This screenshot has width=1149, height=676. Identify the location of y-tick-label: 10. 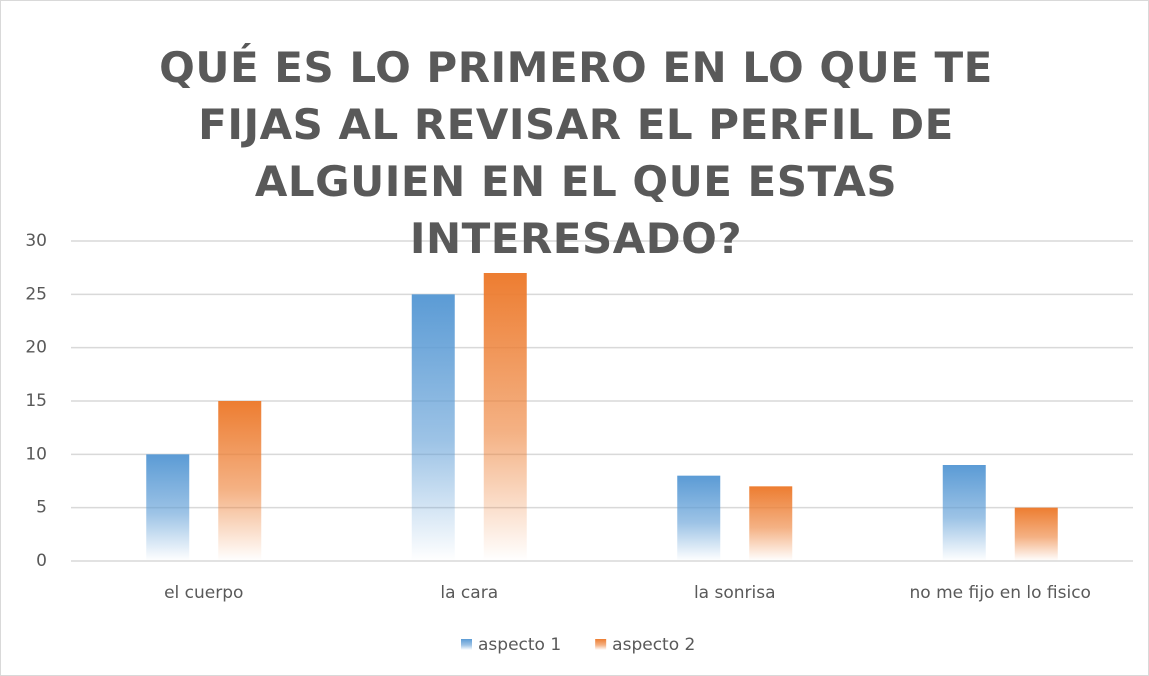
(36, 454).